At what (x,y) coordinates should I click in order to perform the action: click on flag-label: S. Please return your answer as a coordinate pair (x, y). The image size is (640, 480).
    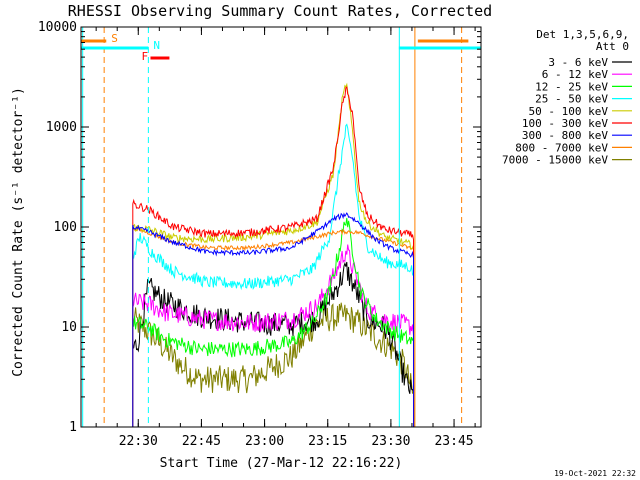
    Looking at the image, I should click on (114, 38).